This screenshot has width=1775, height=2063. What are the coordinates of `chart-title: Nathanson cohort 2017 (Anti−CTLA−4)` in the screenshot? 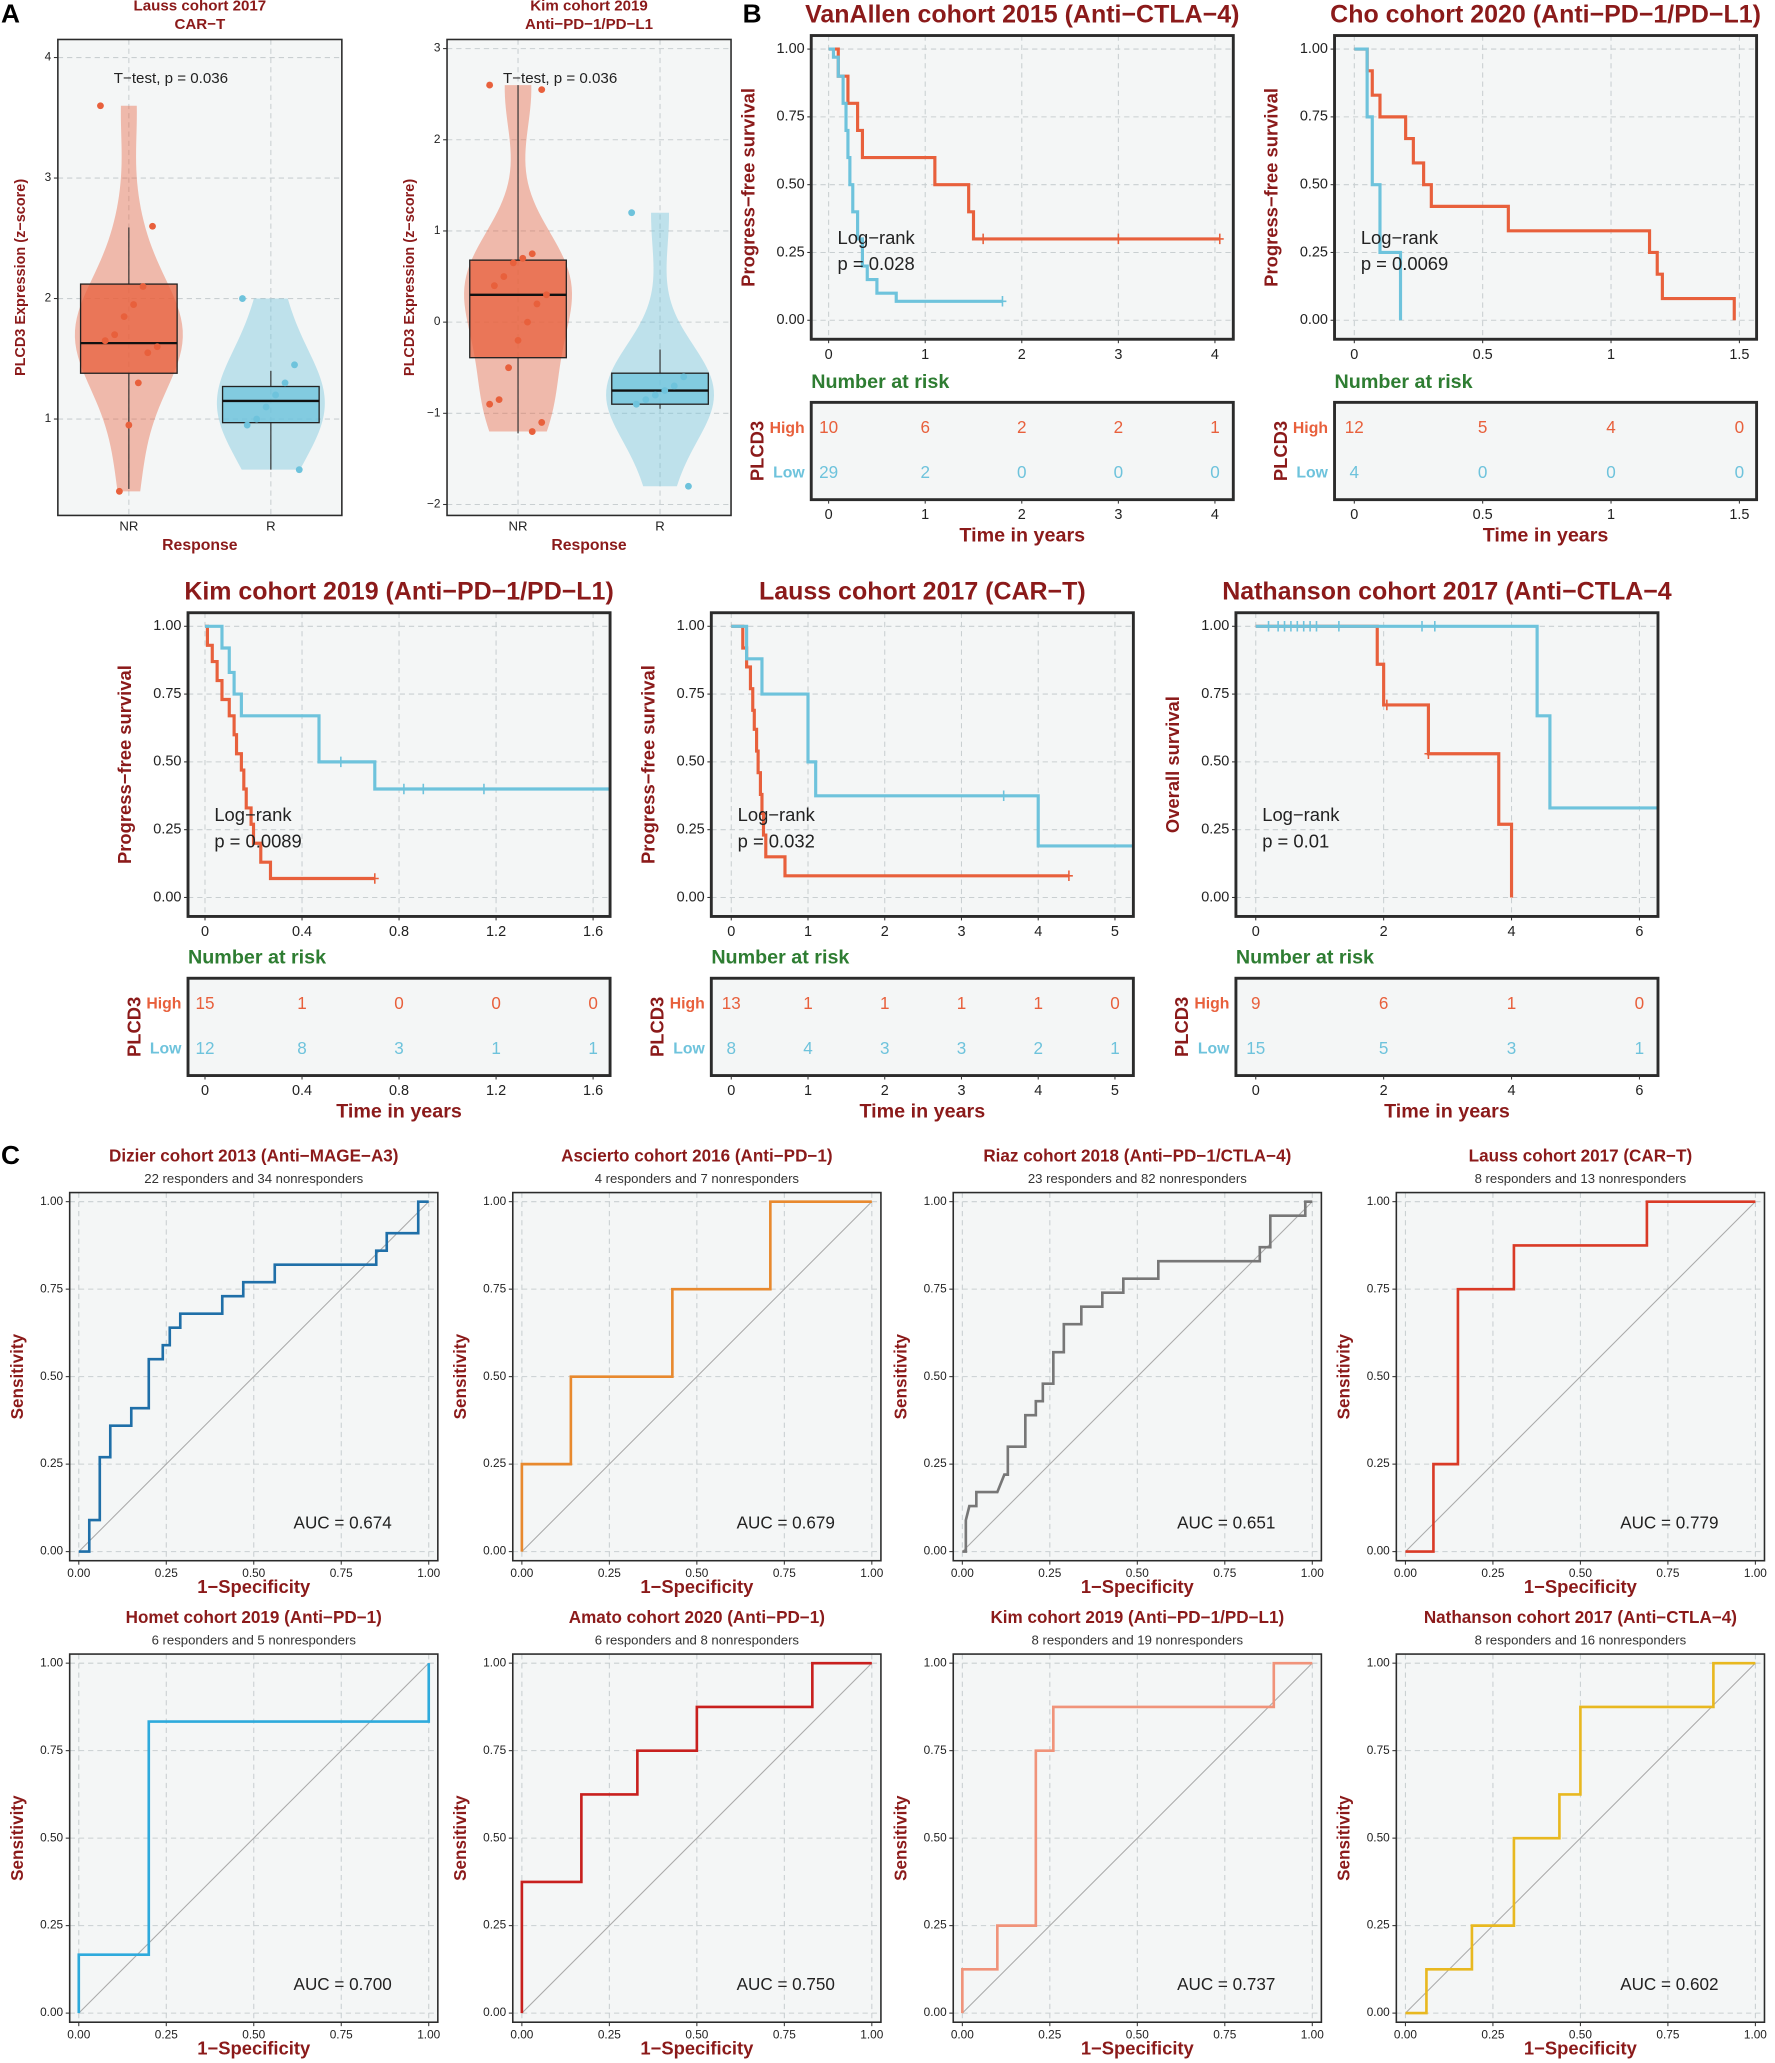 It's located at (1580, 1617).